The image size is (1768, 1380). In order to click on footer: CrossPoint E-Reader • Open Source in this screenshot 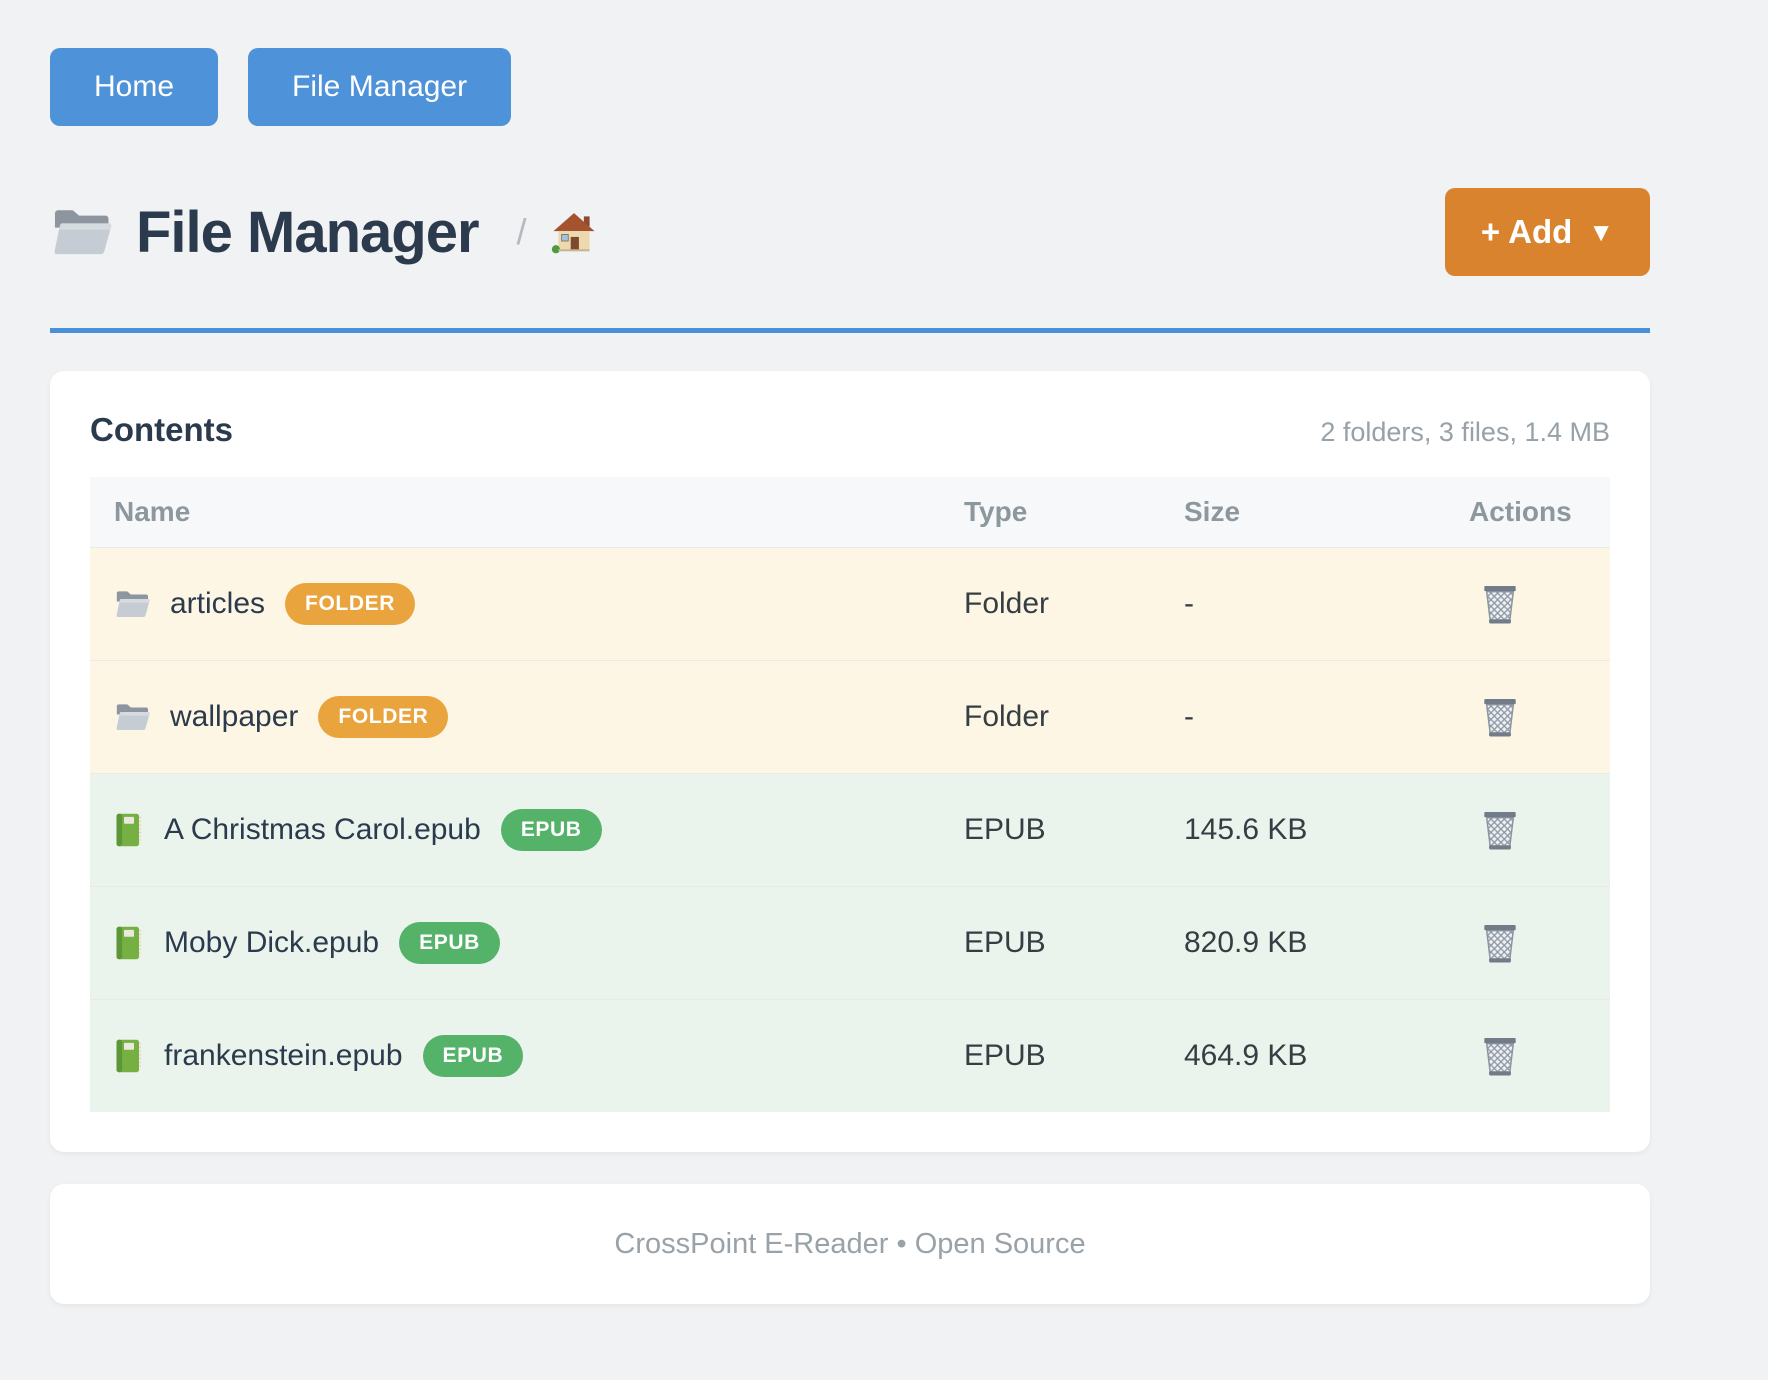, I will do `click(850, 1244)`.